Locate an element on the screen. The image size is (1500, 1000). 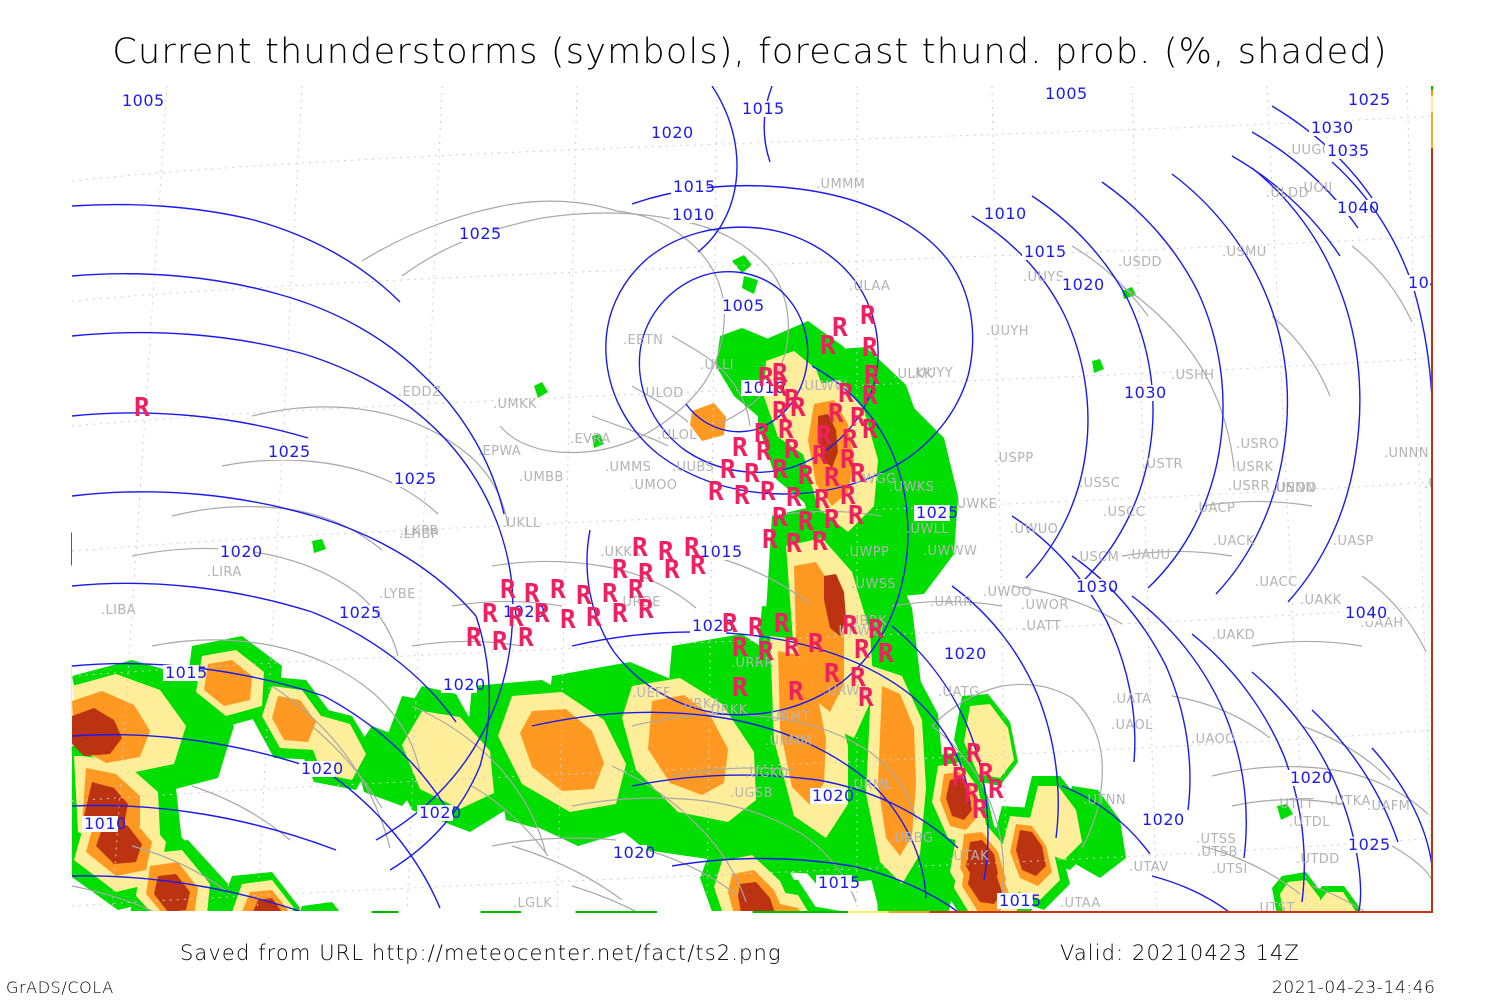
station-label: .UTAV is located at coordinates (1149, 867).